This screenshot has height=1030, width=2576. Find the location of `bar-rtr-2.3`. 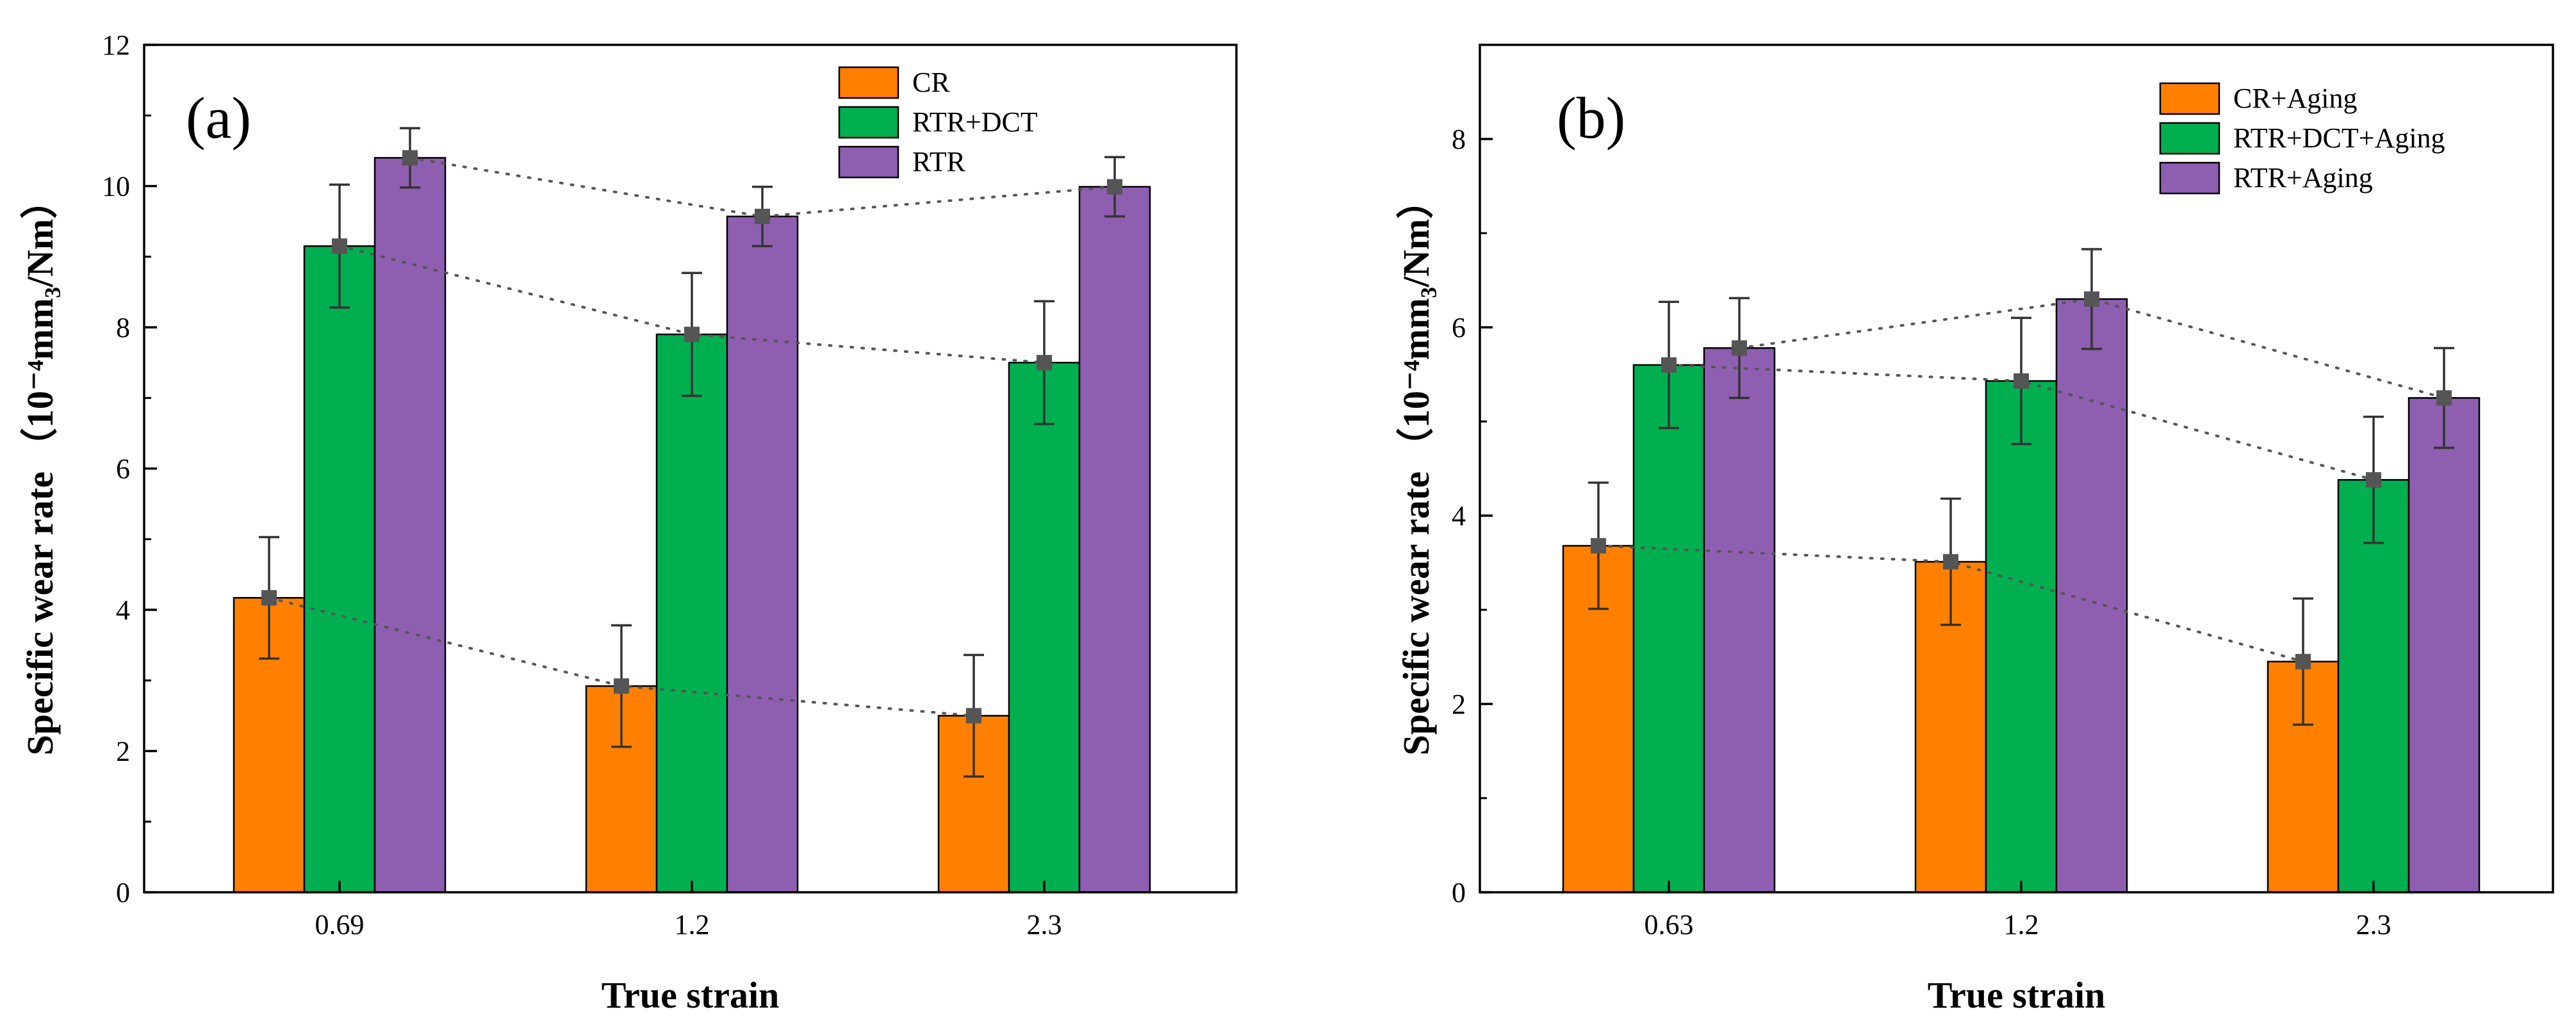

bar-rtr-2.3 is located at coordinates (1114, 540).